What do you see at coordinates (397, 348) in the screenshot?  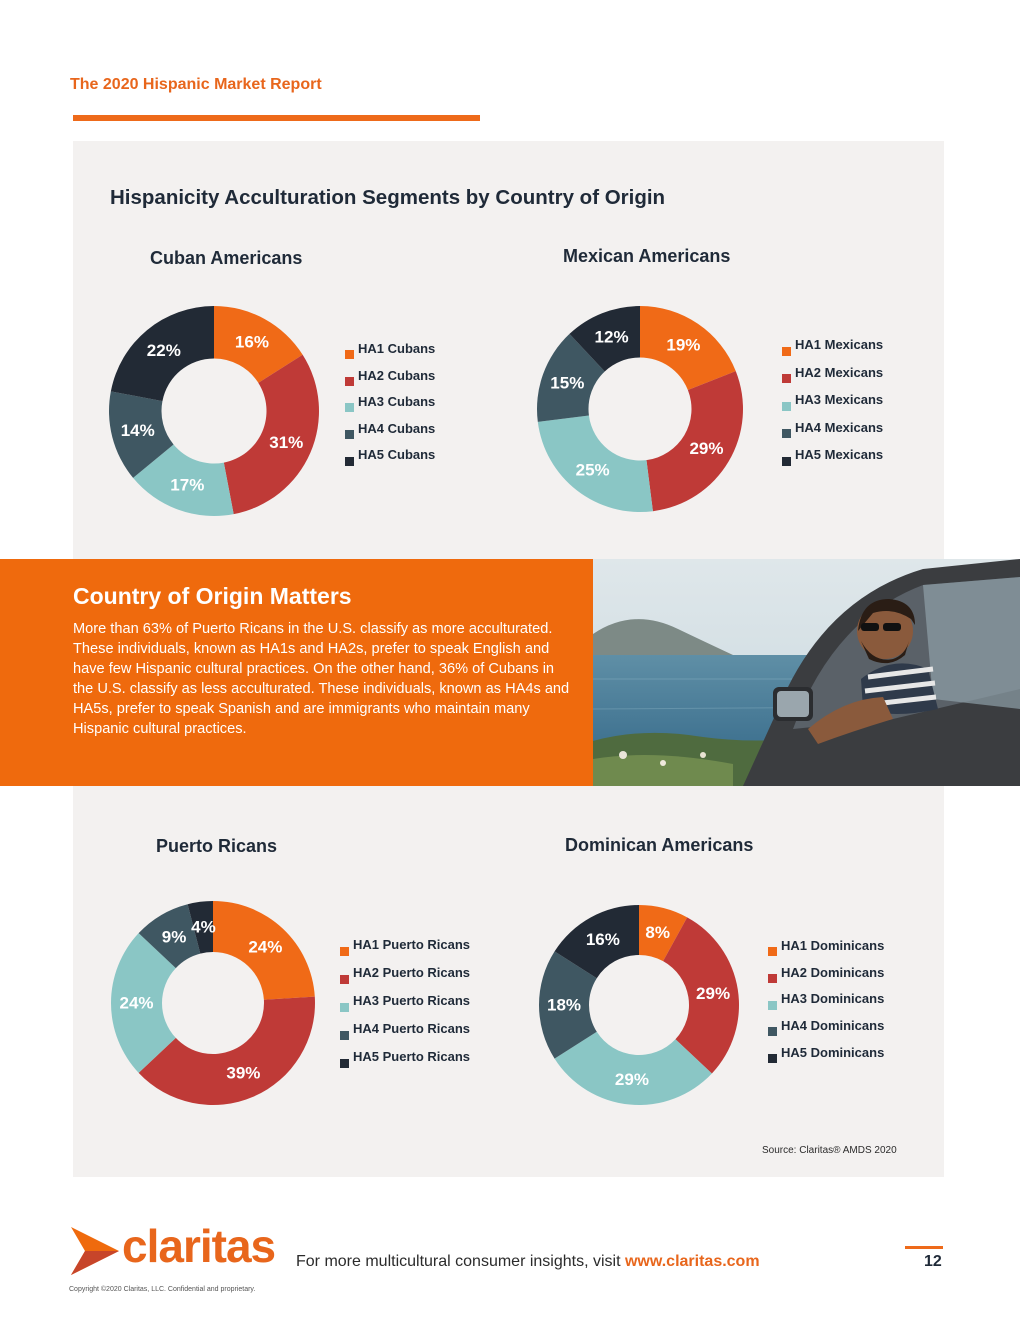 I see `legend-label: HA1 Cubans` at bounding box center [397, 348].